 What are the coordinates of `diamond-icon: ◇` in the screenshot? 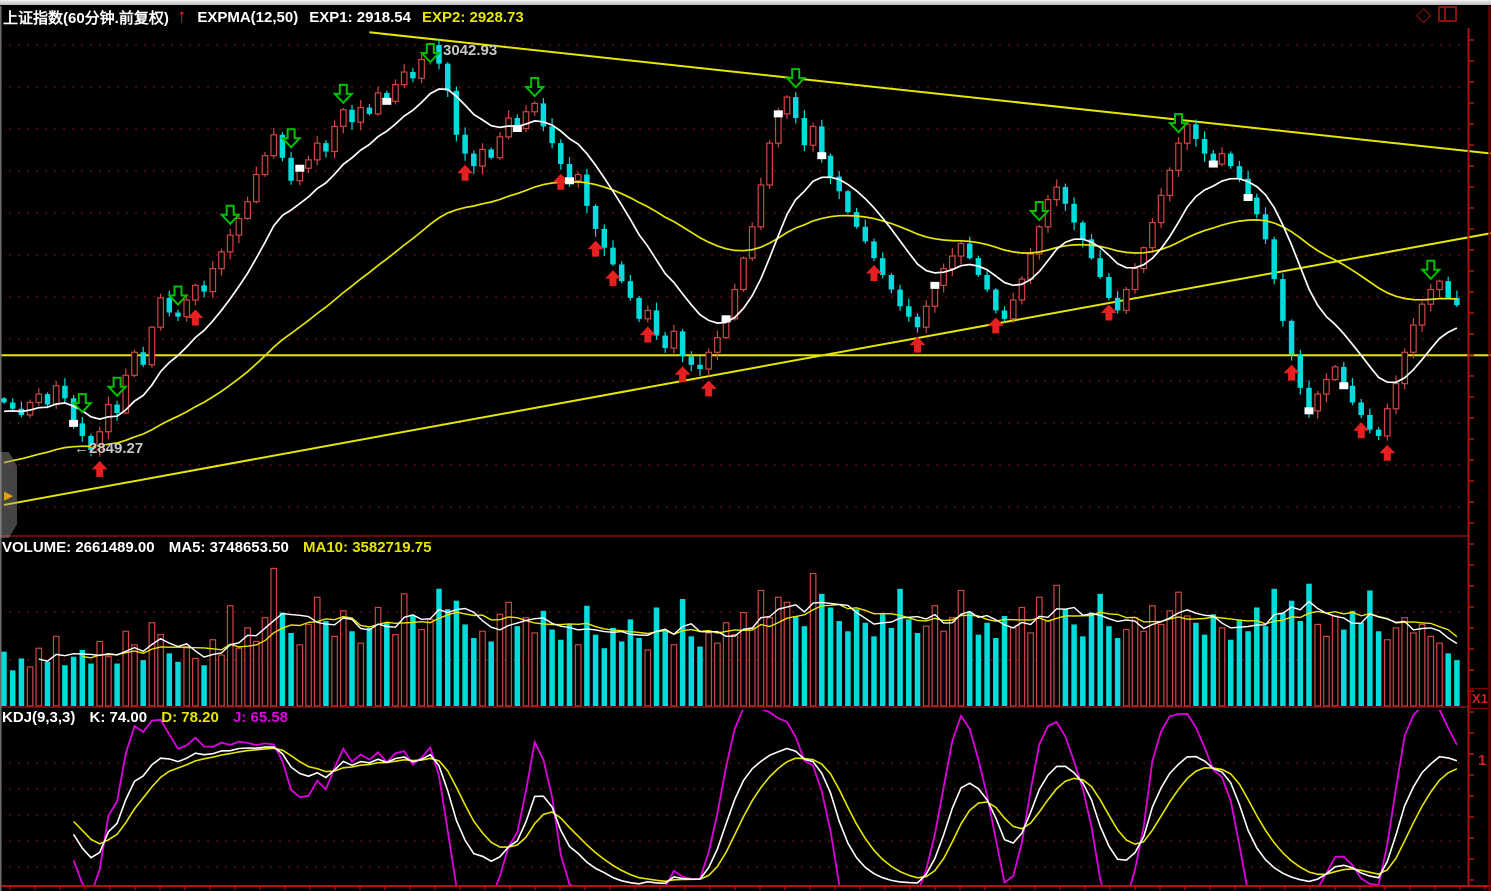 It's located at (1424, 14).